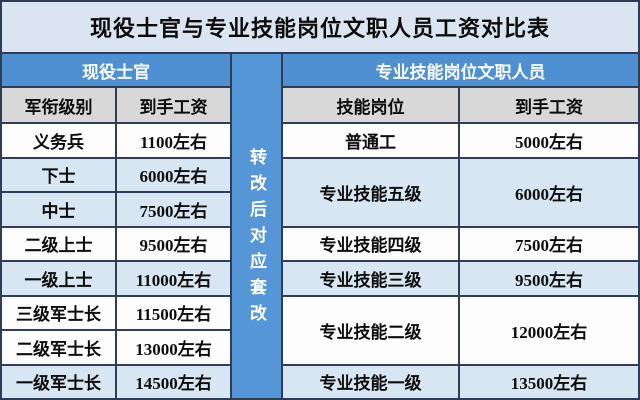 This screenshot has height=400, width=640. Describe the element at coordinates (370, 381) in the screenshot. I see `right-position-cell: 专业技能一级` at that location.